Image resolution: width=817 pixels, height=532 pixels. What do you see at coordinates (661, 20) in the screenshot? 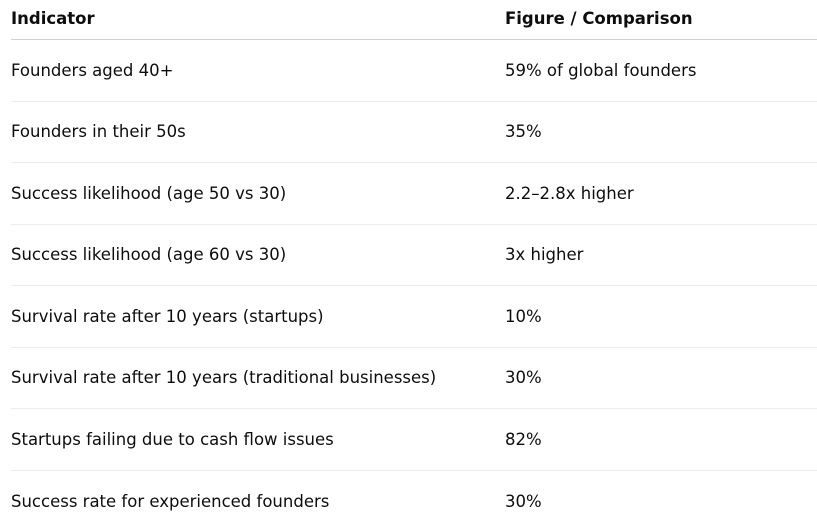
I see `header-cell: Figure / Comparison` at bounding box center [661, 20].